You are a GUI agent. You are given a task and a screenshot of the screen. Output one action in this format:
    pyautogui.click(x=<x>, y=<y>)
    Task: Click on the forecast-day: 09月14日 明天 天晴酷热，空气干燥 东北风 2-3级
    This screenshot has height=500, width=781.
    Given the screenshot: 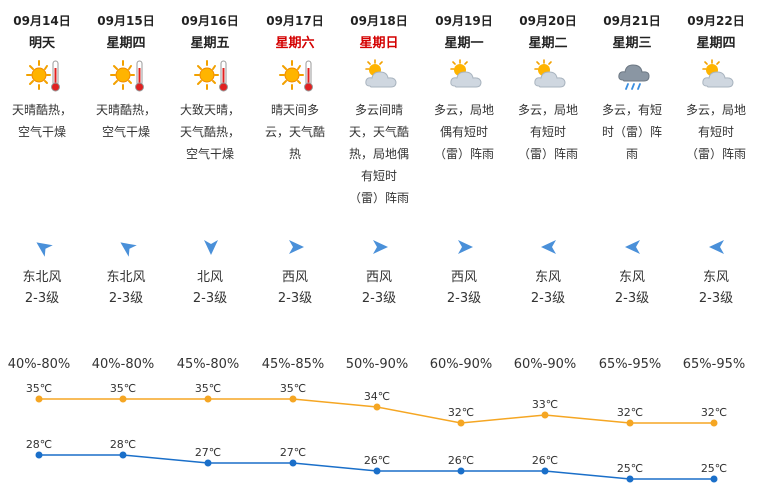 What is the action you would take?
    pyautogui.click(x=42, y=165)
    